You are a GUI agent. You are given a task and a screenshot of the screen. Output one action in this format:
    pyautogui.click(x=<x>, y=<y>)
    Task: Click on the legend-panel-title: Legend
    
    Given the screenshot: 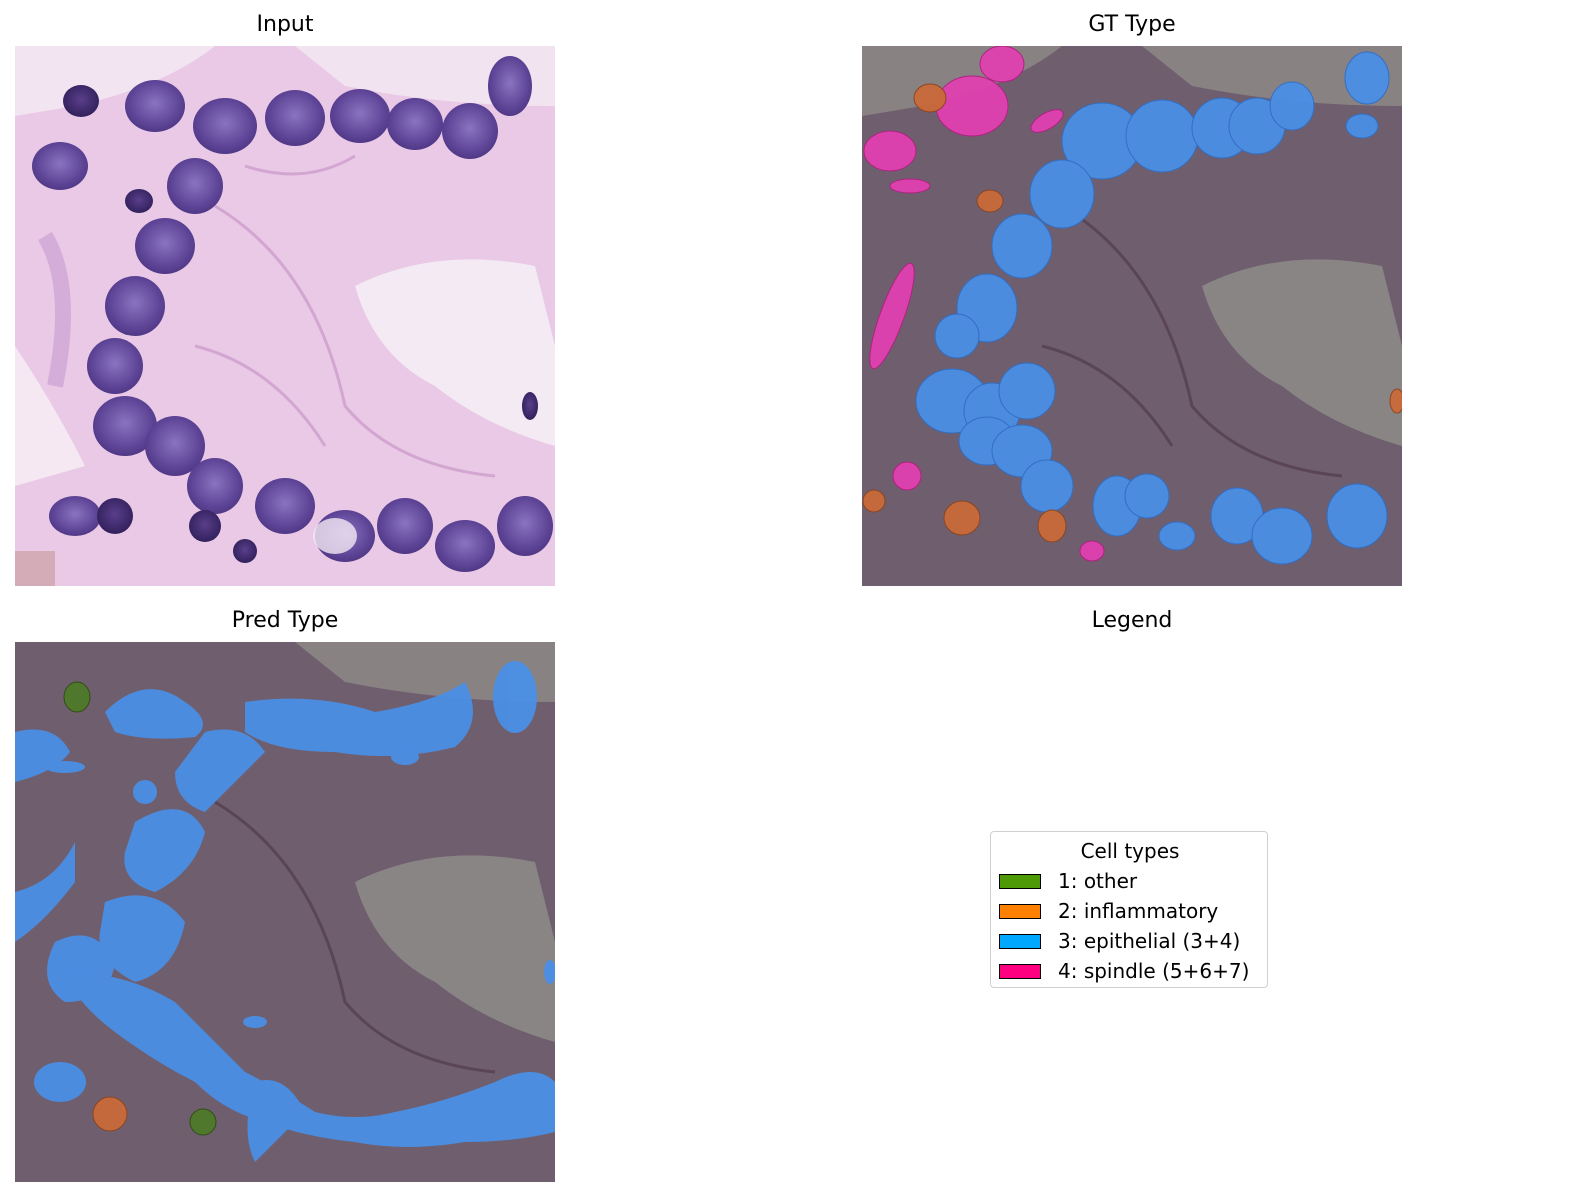 What is the action you would take?
    pyautogui.click(x=1132, y=620)
    